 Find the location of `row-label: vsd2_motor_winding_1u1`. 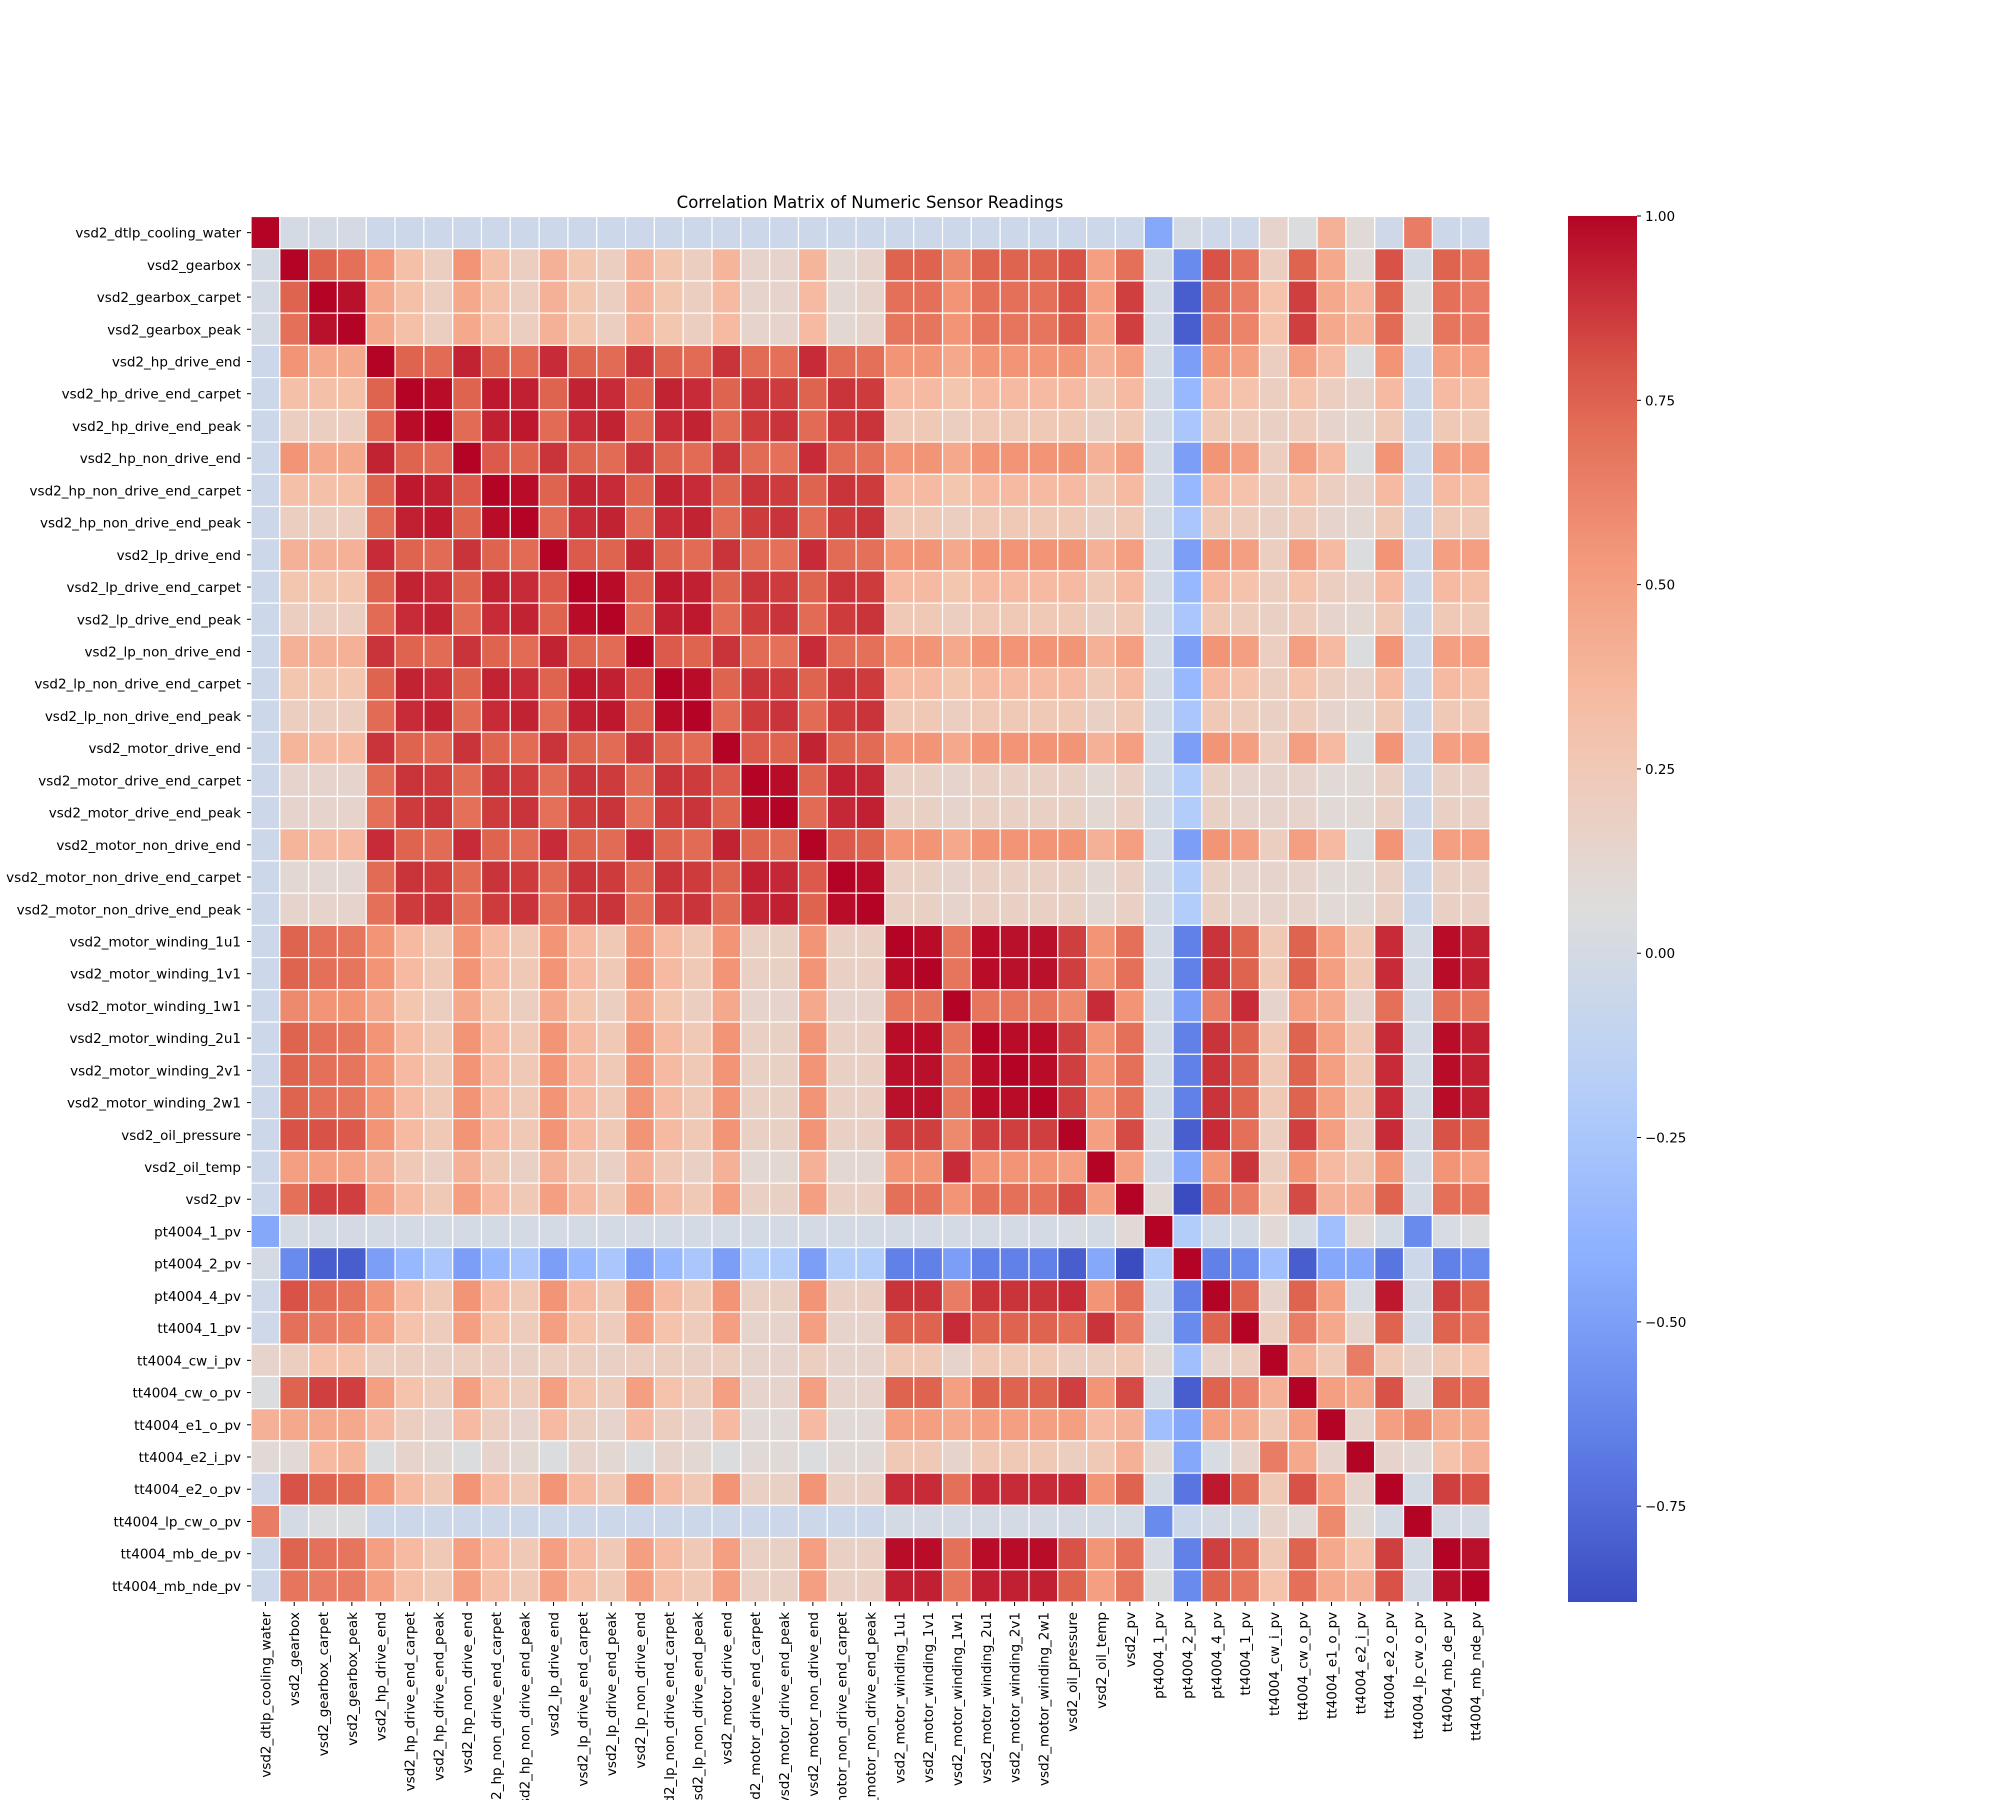

row-label: vsd2_motor_winding_1u1 is located at coordinates (155, 942).